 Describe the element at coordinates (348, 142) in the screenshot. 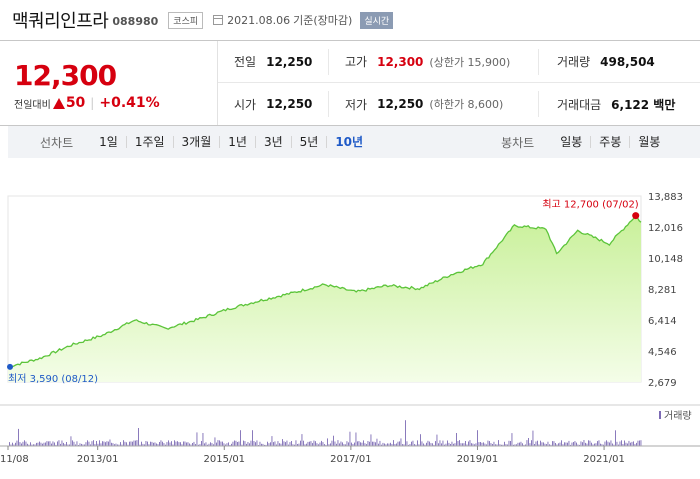

I see `period-10y: 10년` at that location.